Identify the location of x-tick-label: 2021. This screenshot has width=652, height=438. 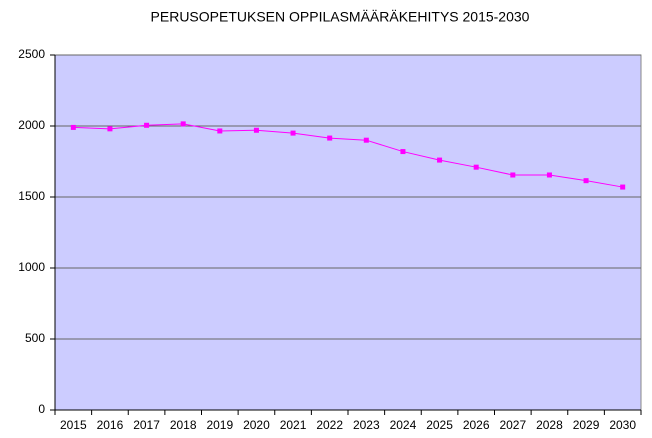
(293, 425).